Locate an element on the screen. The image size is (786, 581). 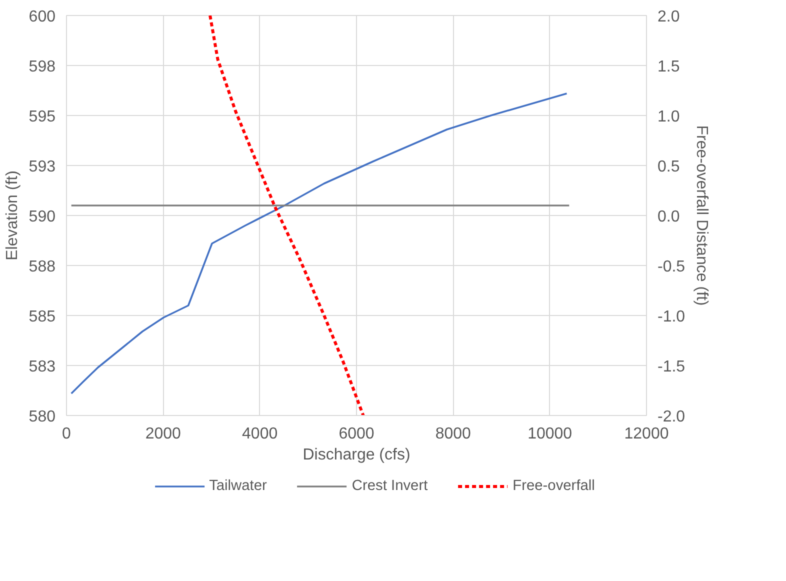
x-tick-label: 8000 is located at coordinates (453, 434).